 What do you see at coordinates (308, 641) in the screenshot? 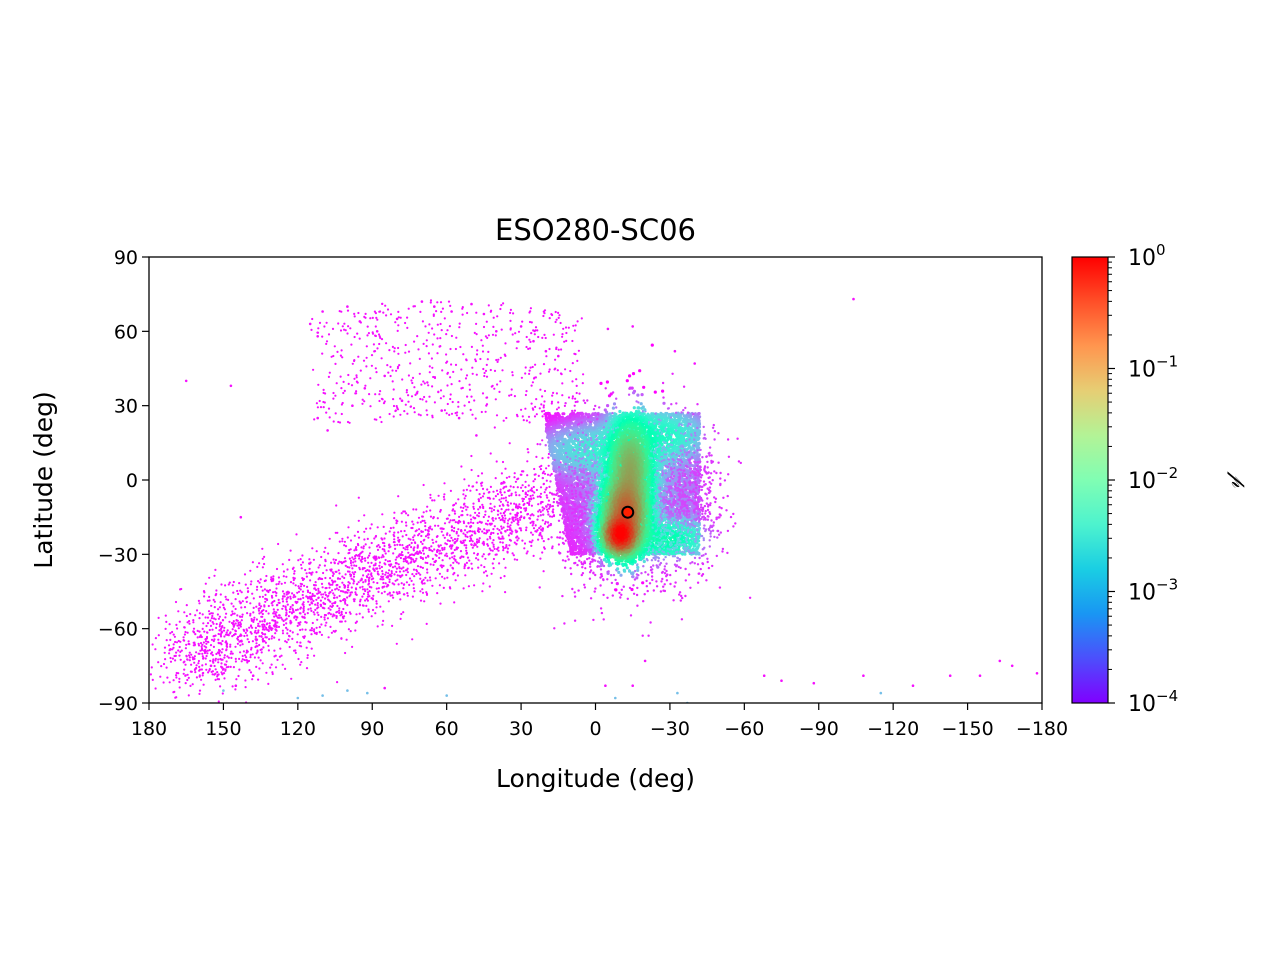
I see `scatter-point-2032` at bounding box center [308, 641].